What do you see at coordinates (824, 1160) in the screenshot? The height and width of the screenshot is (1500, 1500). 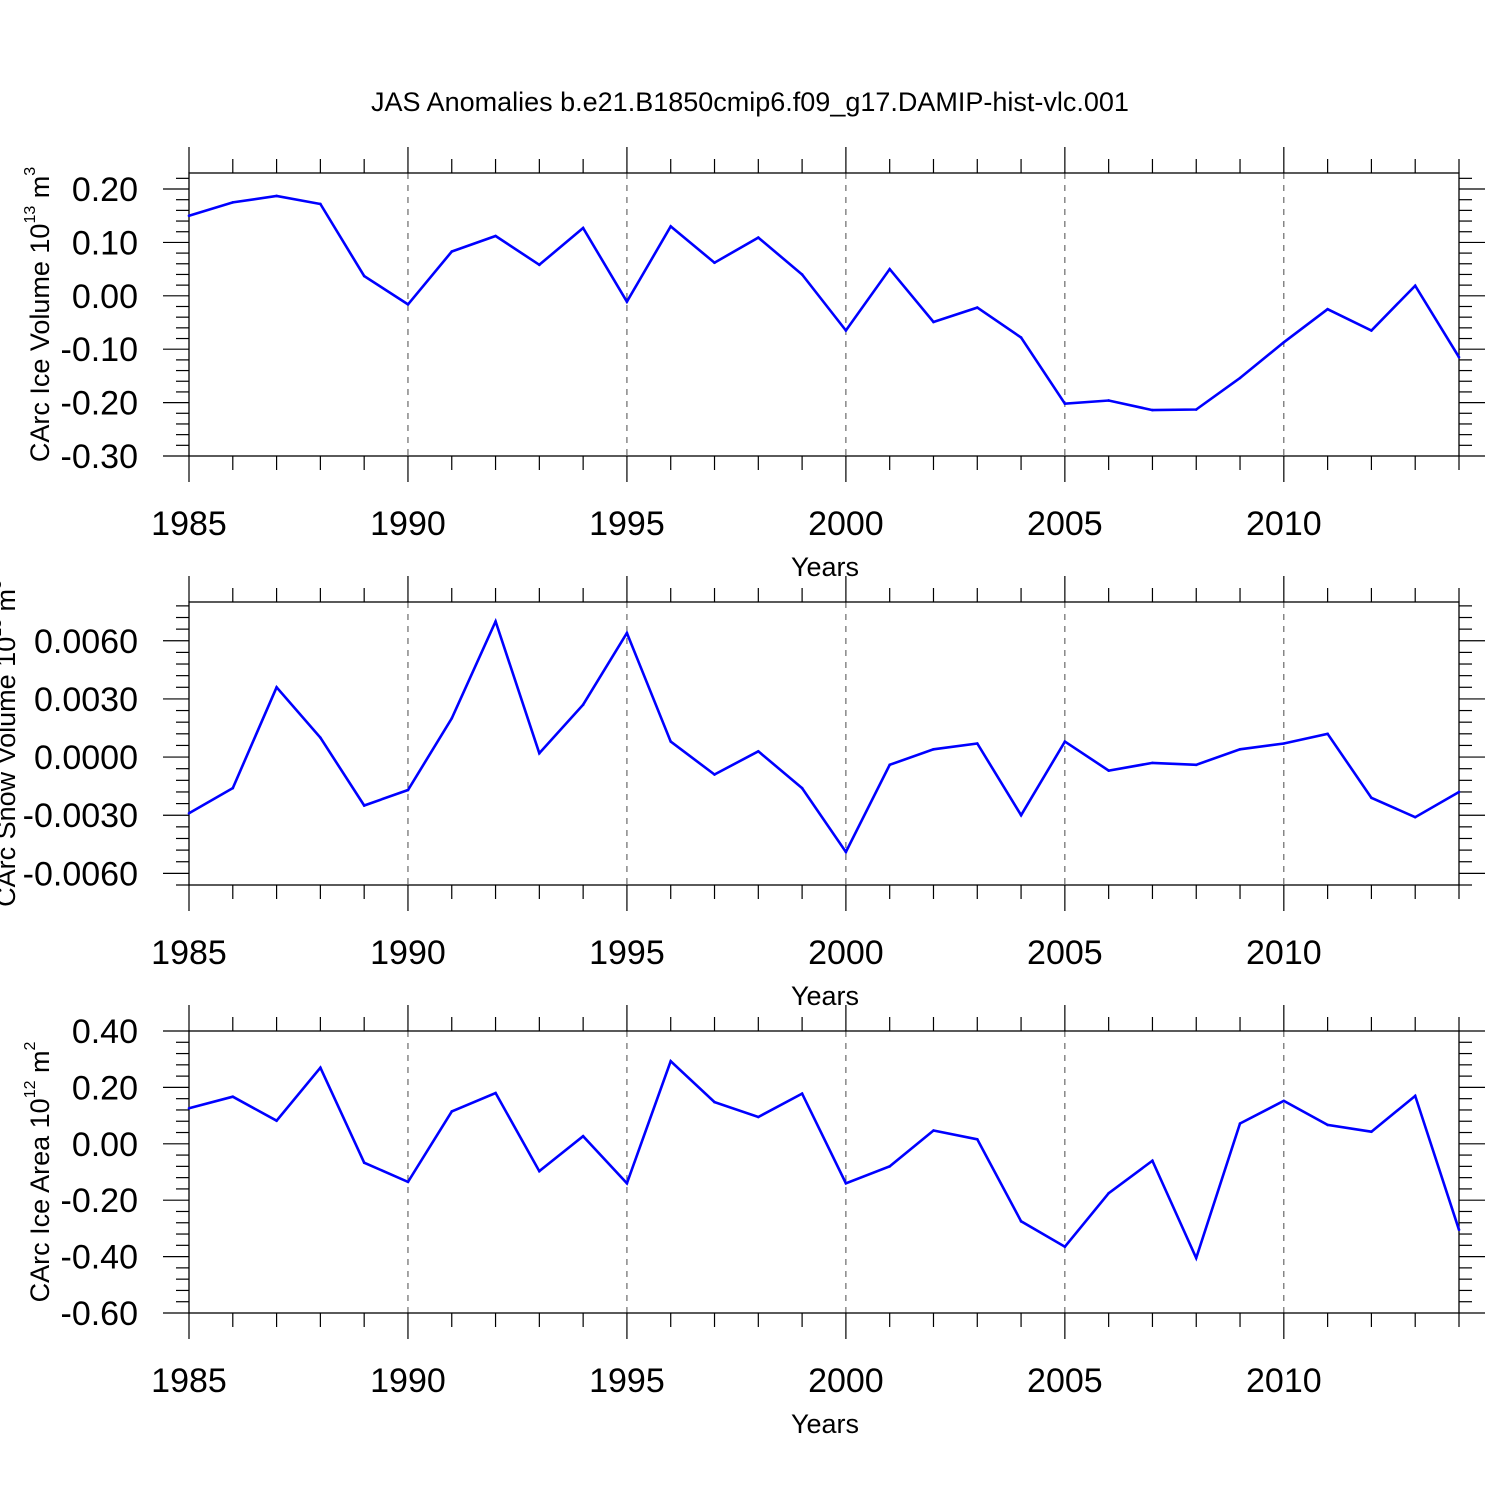 I see `series-line-ice-area` at bounding box center [824, 1160].